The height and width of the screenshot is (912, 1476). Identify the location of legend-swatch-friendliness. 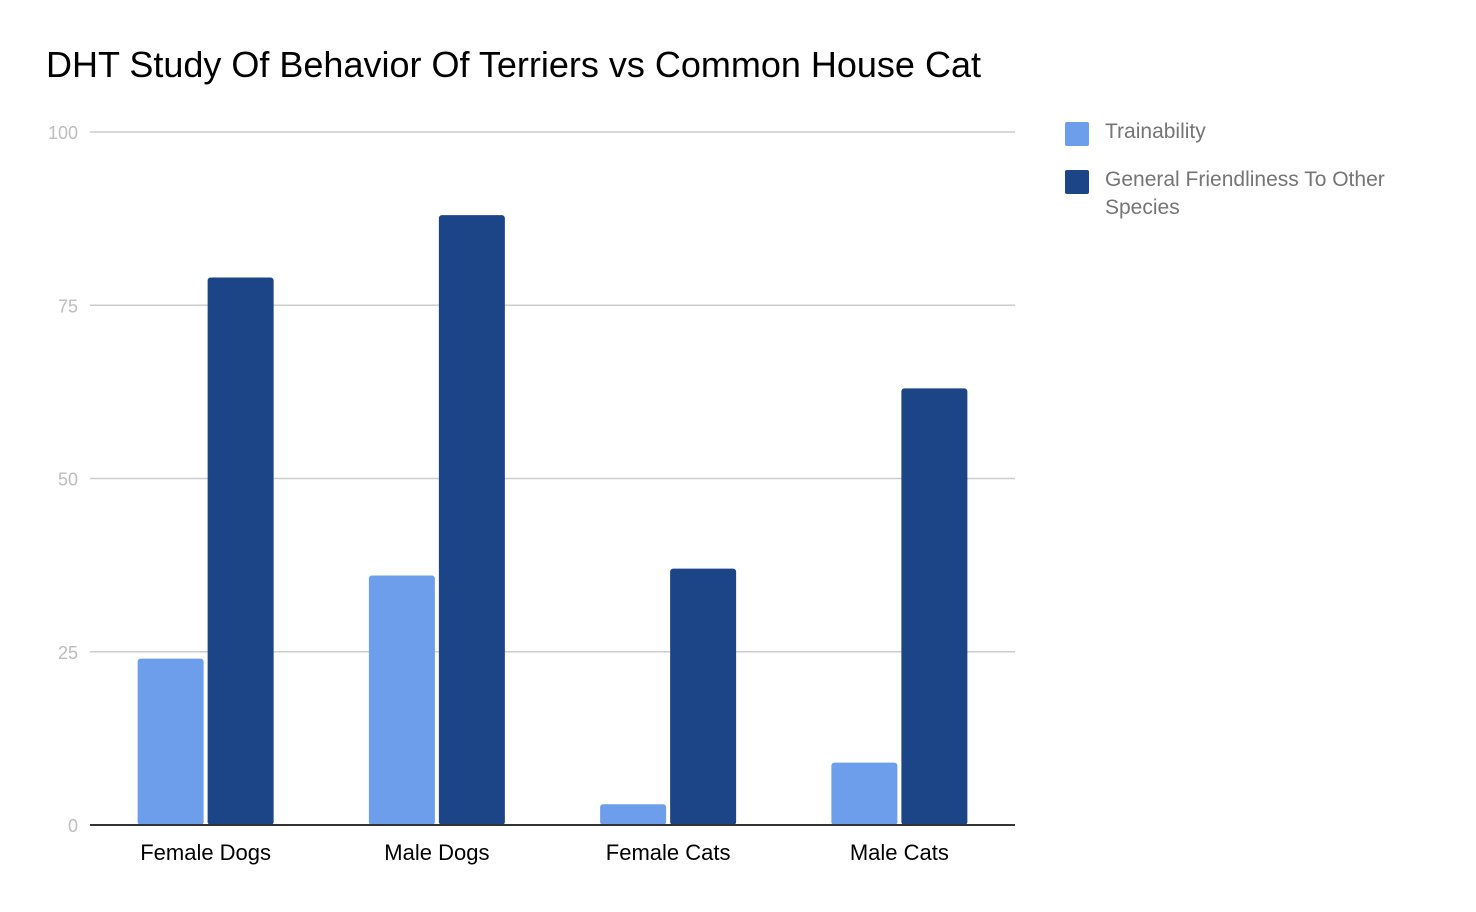
(1077, 182).